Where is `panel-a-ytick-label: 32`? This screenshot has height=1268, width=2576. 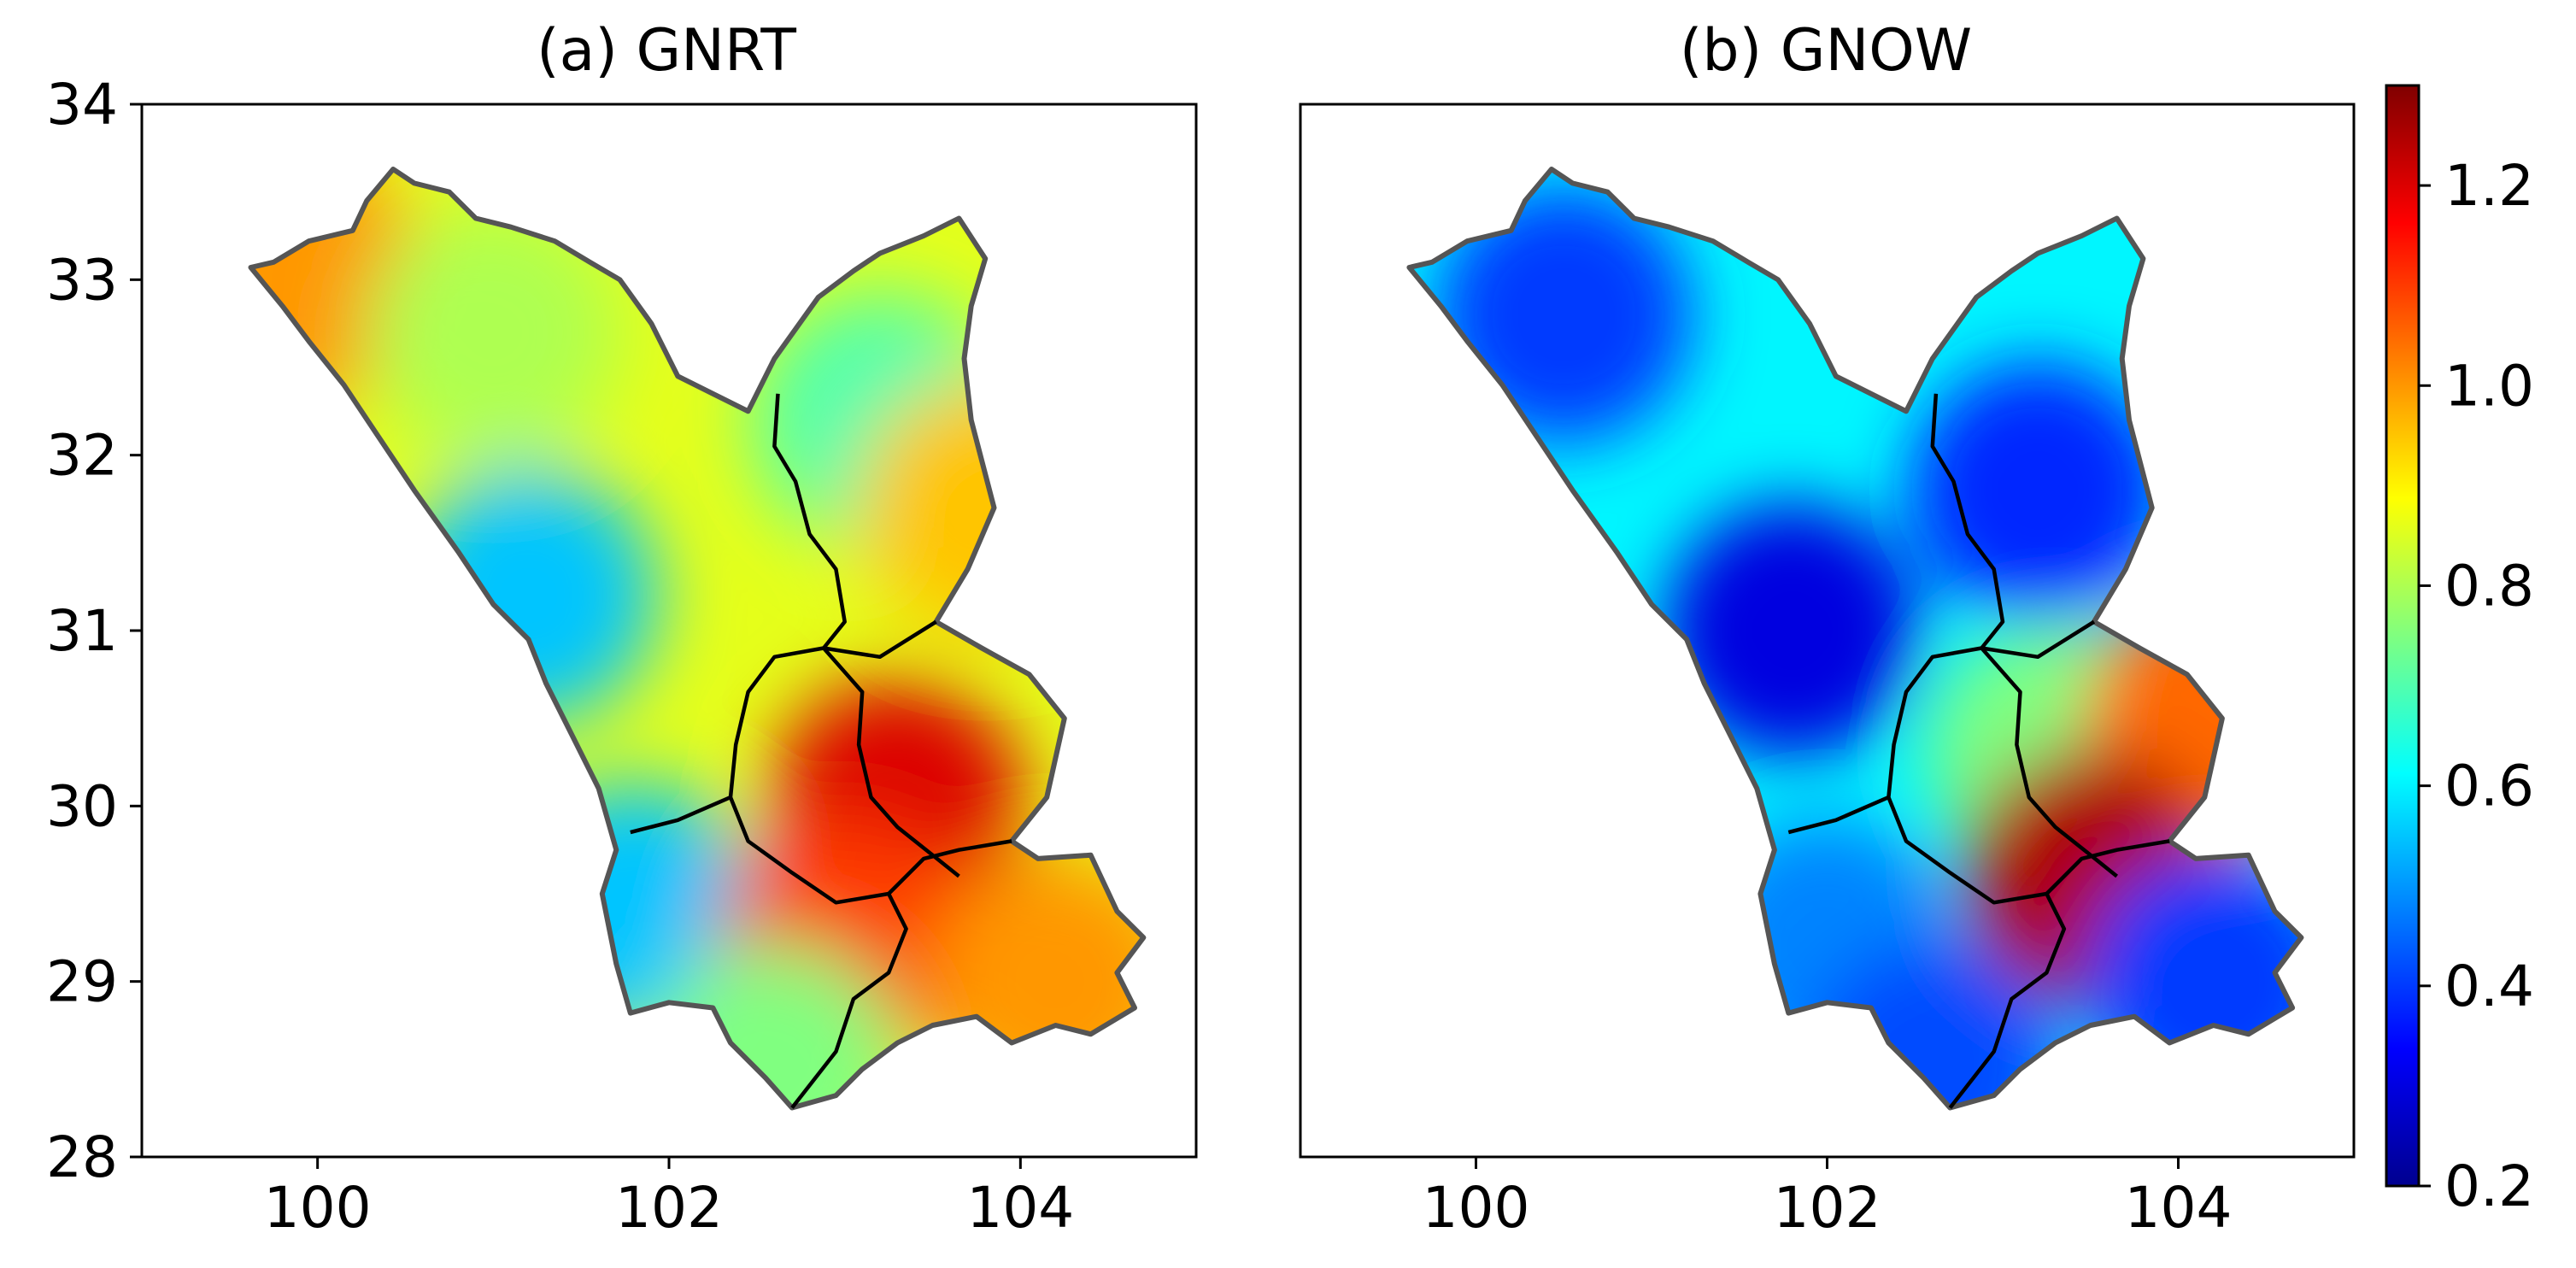 panel-a-ytick-label: 32 is located at coordinates (82, 456).